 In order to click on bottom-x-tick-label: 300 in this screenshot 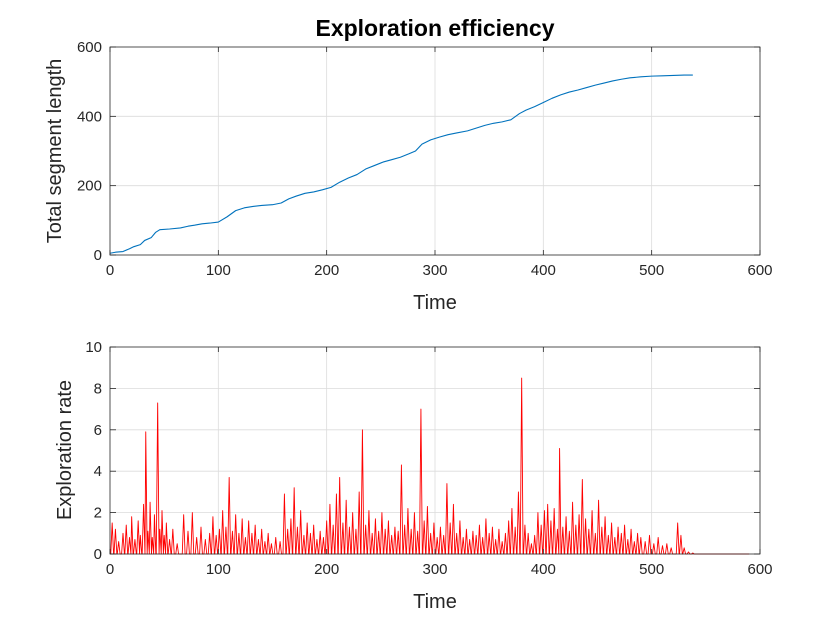, I will do `click(434, 569)`.